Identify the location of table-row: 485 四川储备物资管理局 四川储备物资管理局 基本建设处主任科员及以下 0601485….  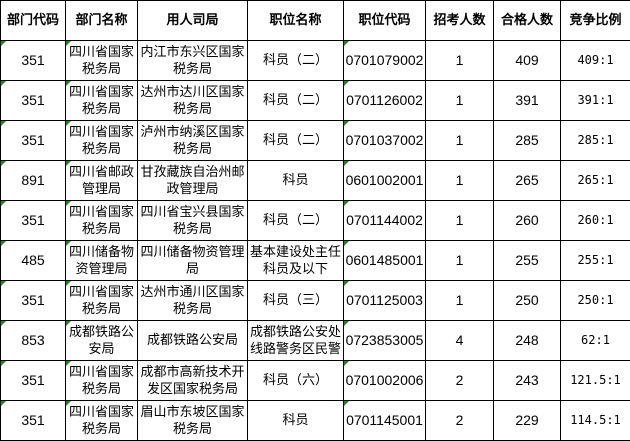
(315, 260).